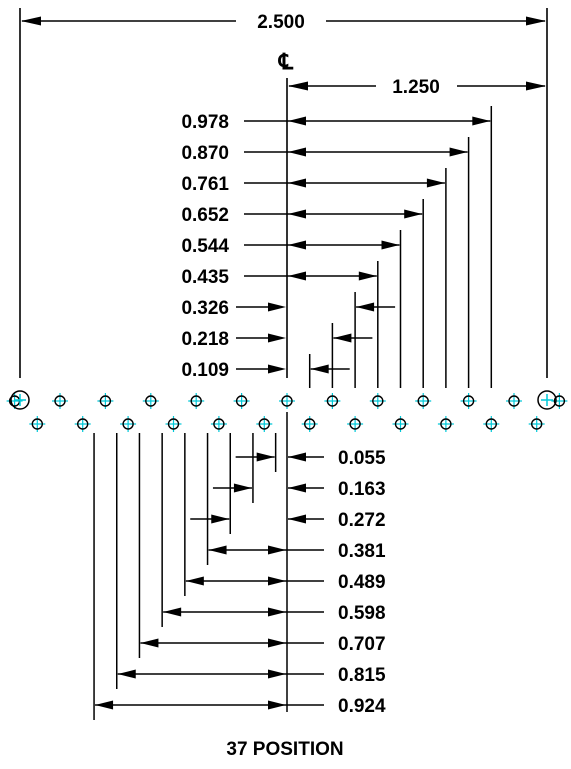 Image resolution: width=571 pixels, height=769 pixels. Describe the element at coordinates (287, 424) in the screenshot. I see `lower-pin-row` at that location.